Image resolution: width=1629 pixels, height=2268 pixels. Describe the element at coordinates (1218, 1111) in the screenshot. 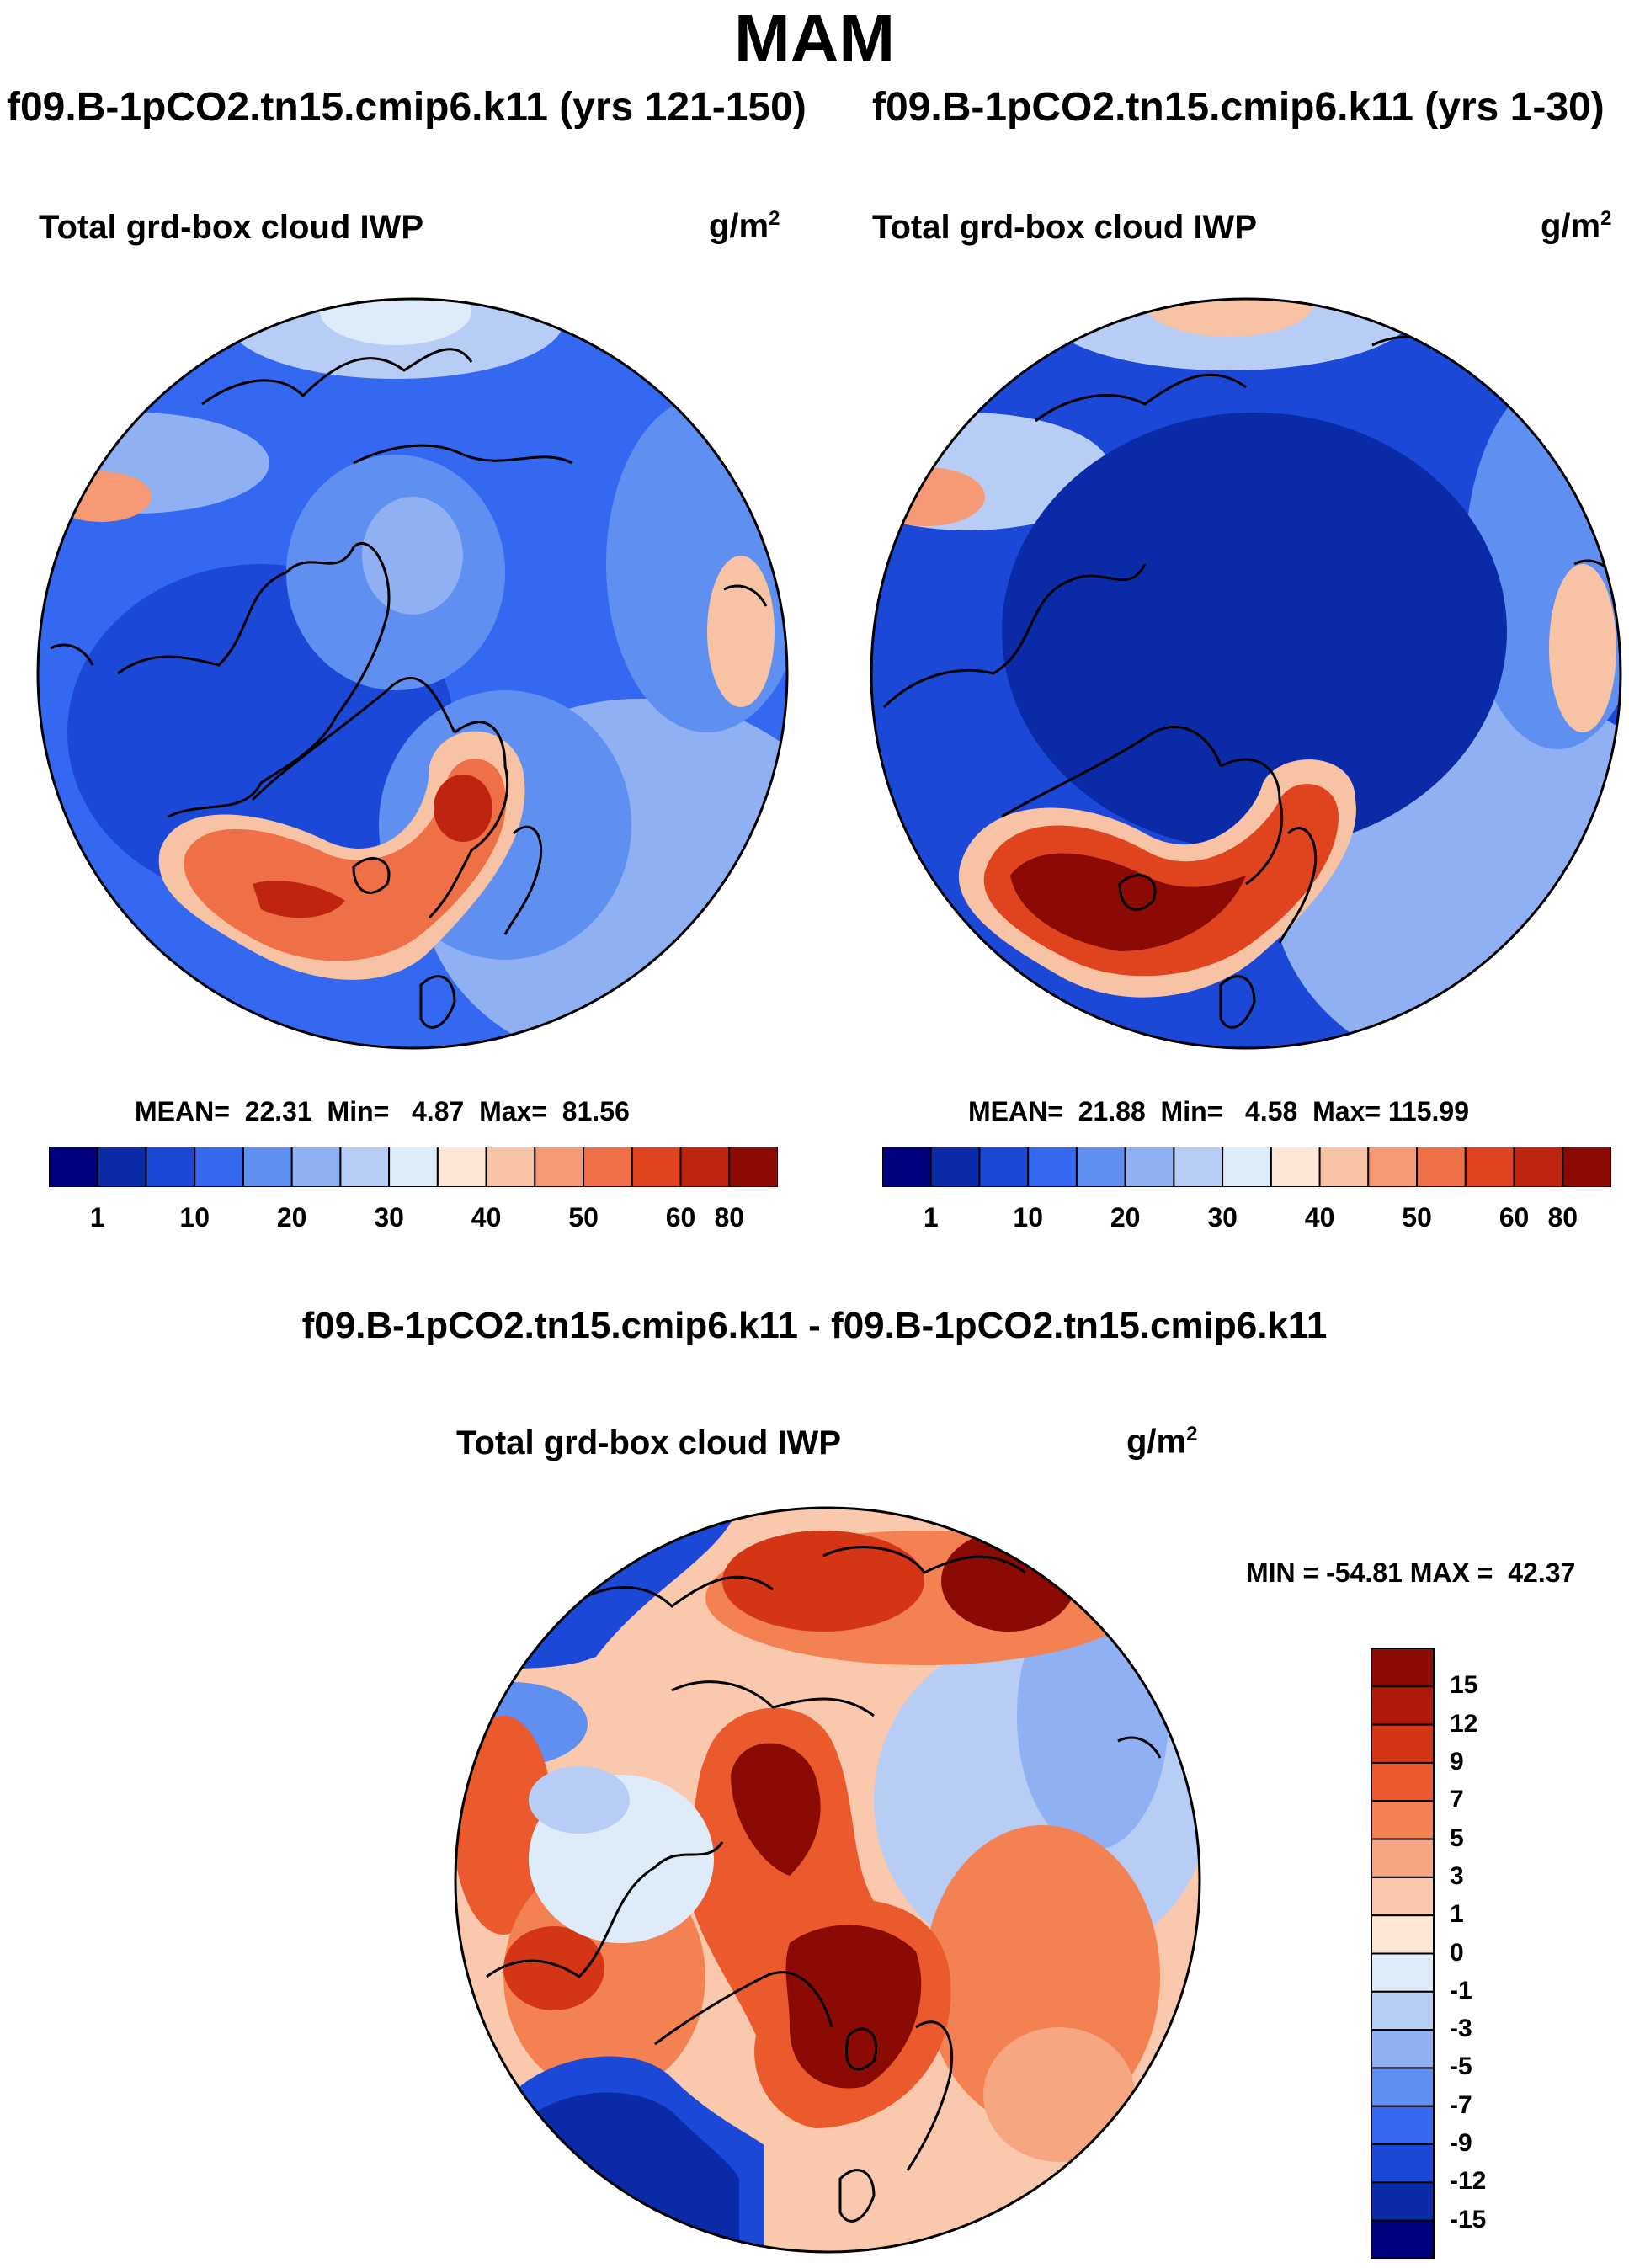

I see `right-stats: MEAN= 21.88 Min= 4.58 Max= 115.99` at that location.